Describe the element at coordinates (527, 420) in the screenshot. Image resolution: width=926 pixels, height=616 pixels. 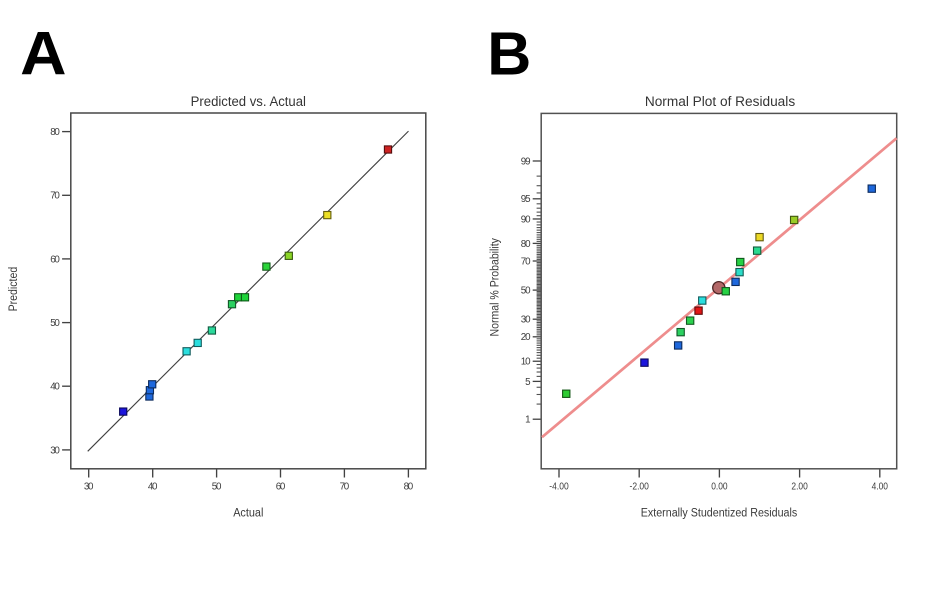
I see `svg-text: 1` at that location.